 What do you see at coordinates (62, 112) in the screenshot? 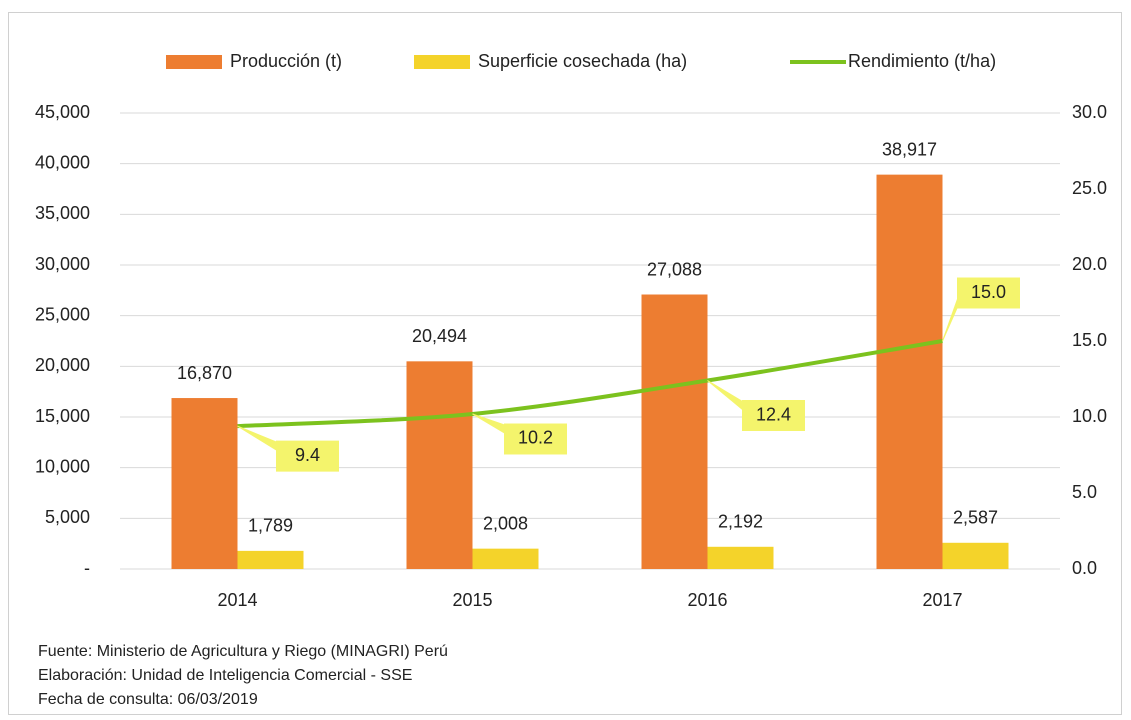
I see `y-tick-label: 45,000` at bounding box center [62, 112].